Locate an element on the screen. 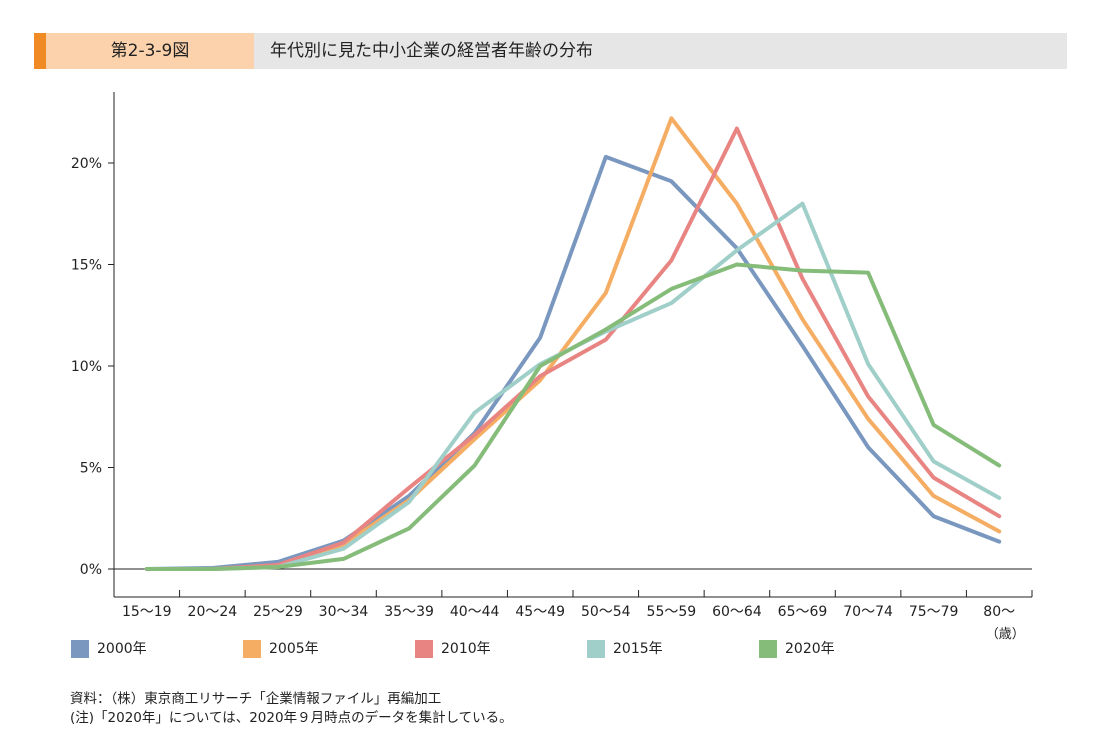  legend-label: 2020年 is located at coordinates (810, 649).